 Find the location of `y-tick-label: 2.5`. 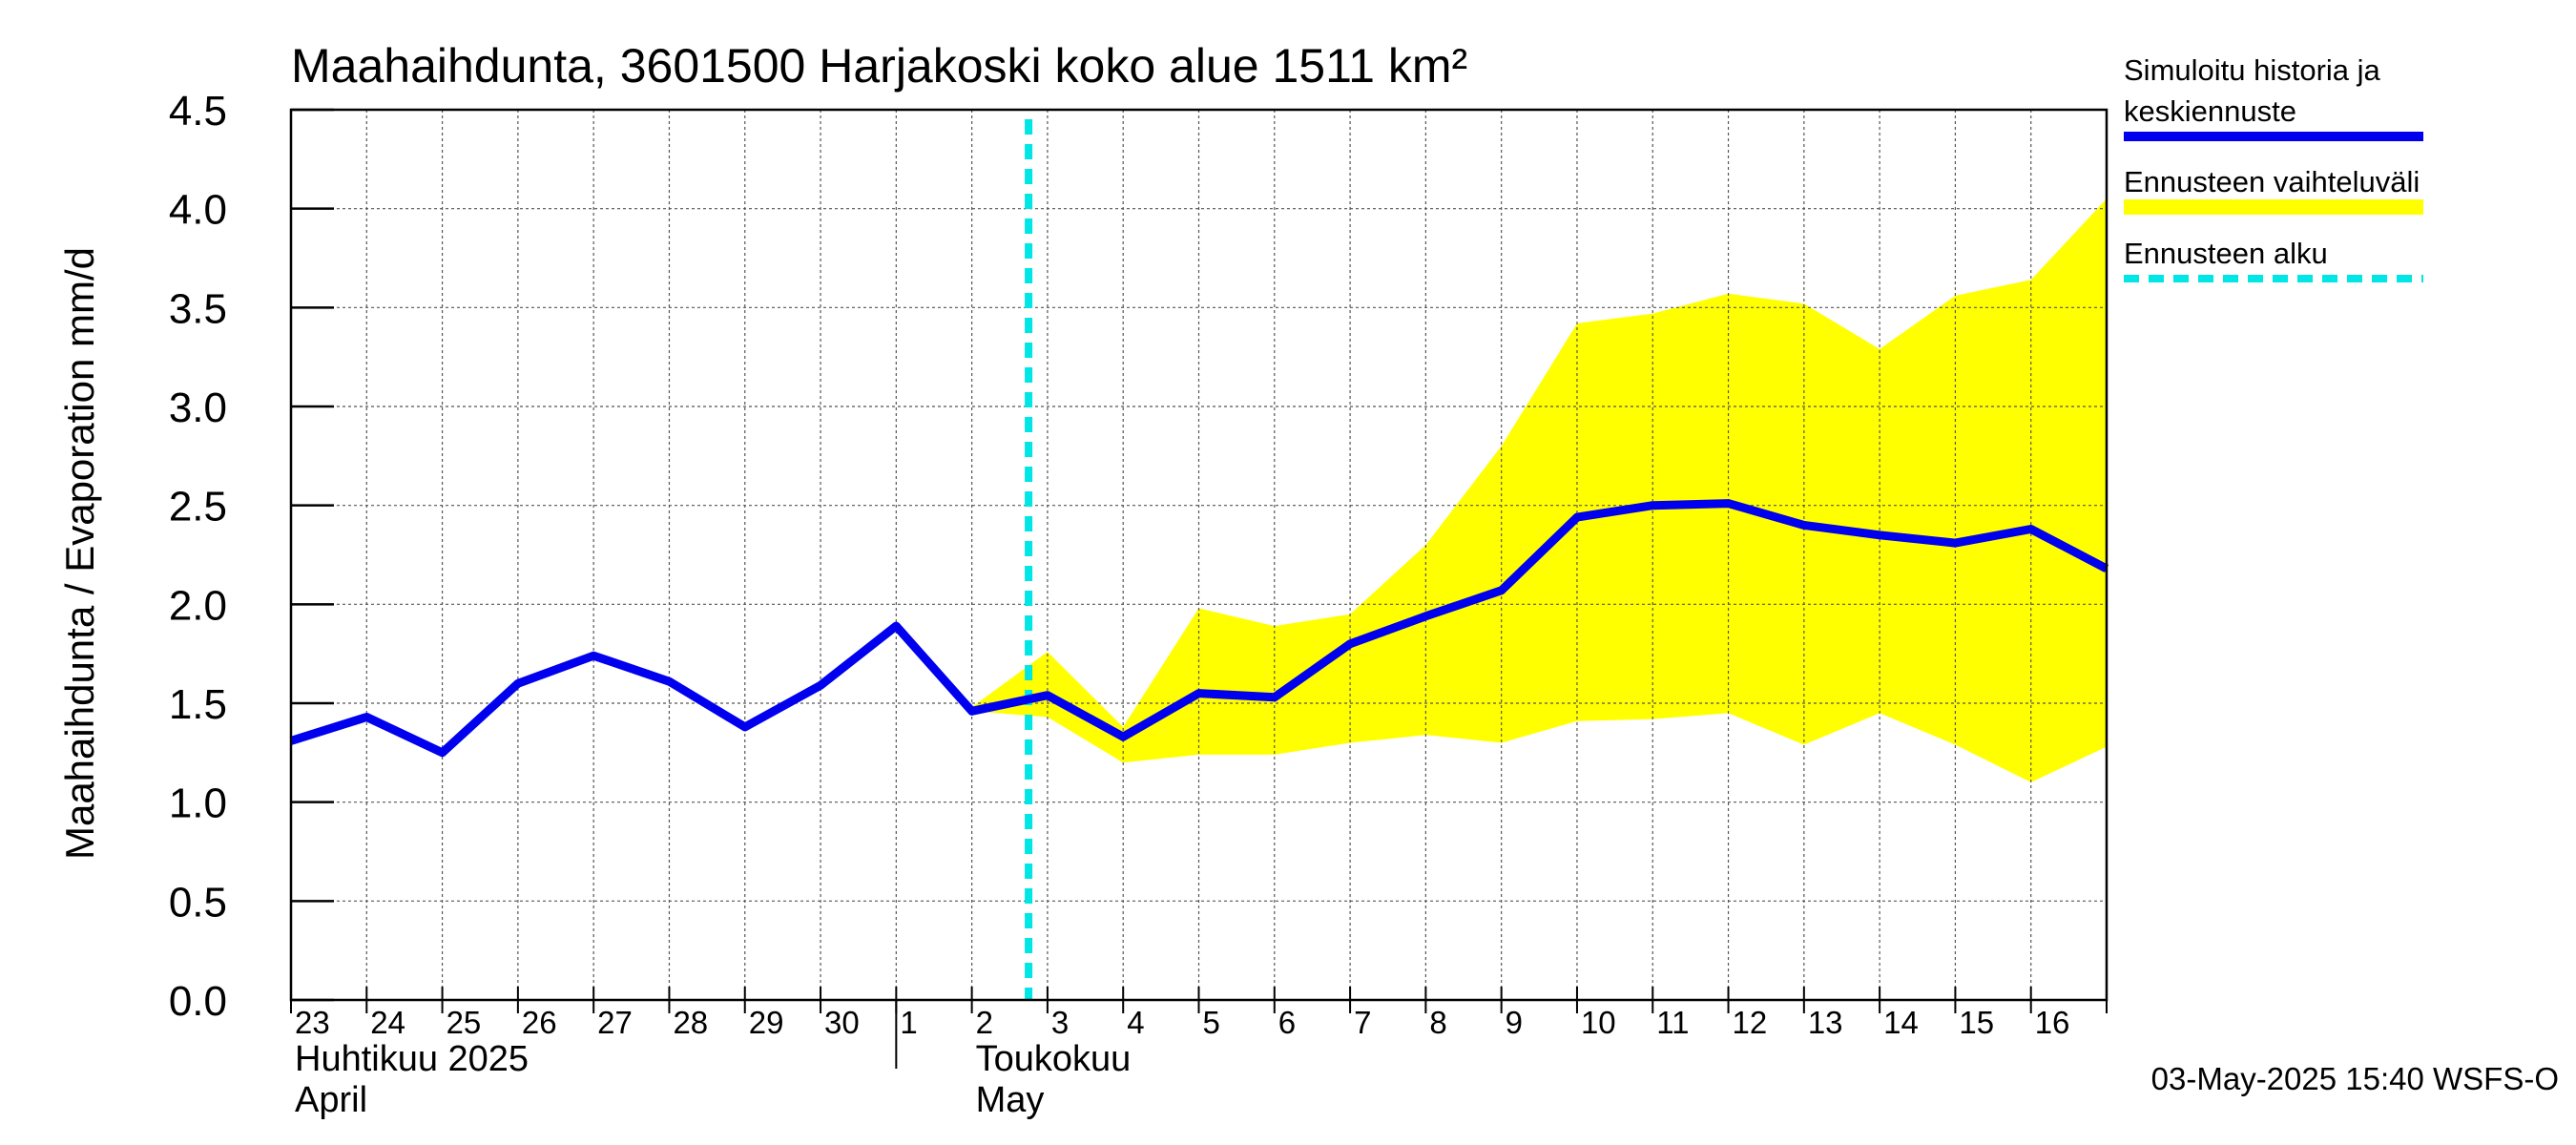

y-tick-label: 2.5 is located at coordinates (198, 508).